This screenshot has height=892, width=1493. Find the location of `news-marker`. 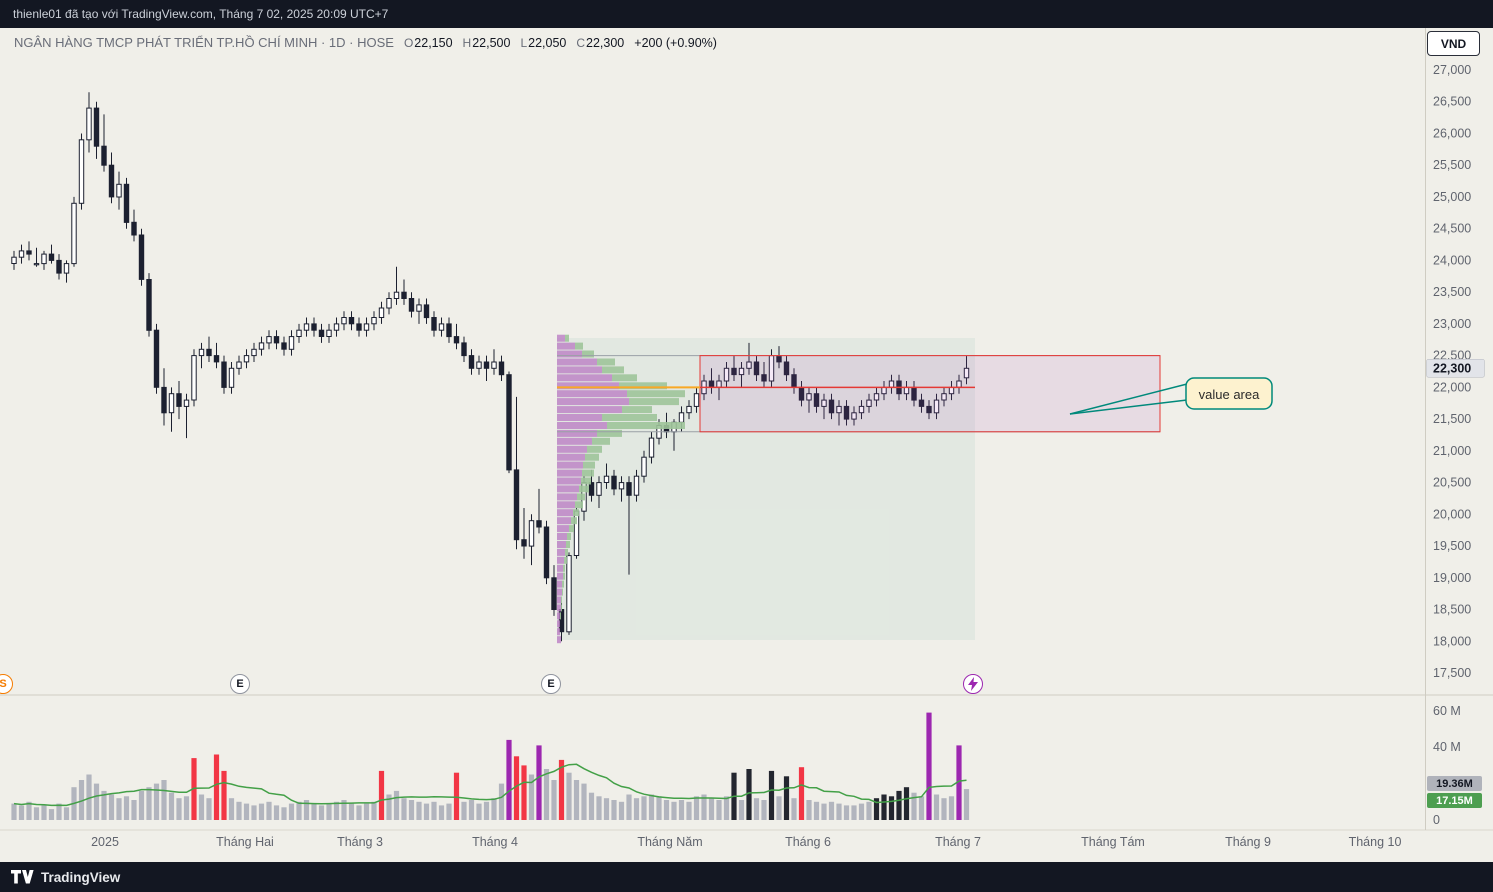

news-marker is located at coordinates (973, 684).